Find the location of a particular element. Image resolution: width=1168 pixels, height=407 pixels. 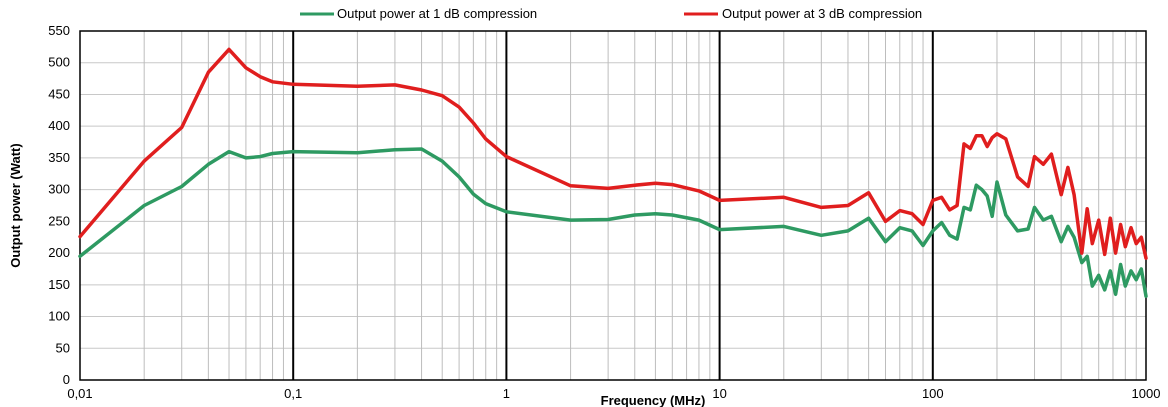

y-tick-label: 450 is located at coordinates (59, 93).